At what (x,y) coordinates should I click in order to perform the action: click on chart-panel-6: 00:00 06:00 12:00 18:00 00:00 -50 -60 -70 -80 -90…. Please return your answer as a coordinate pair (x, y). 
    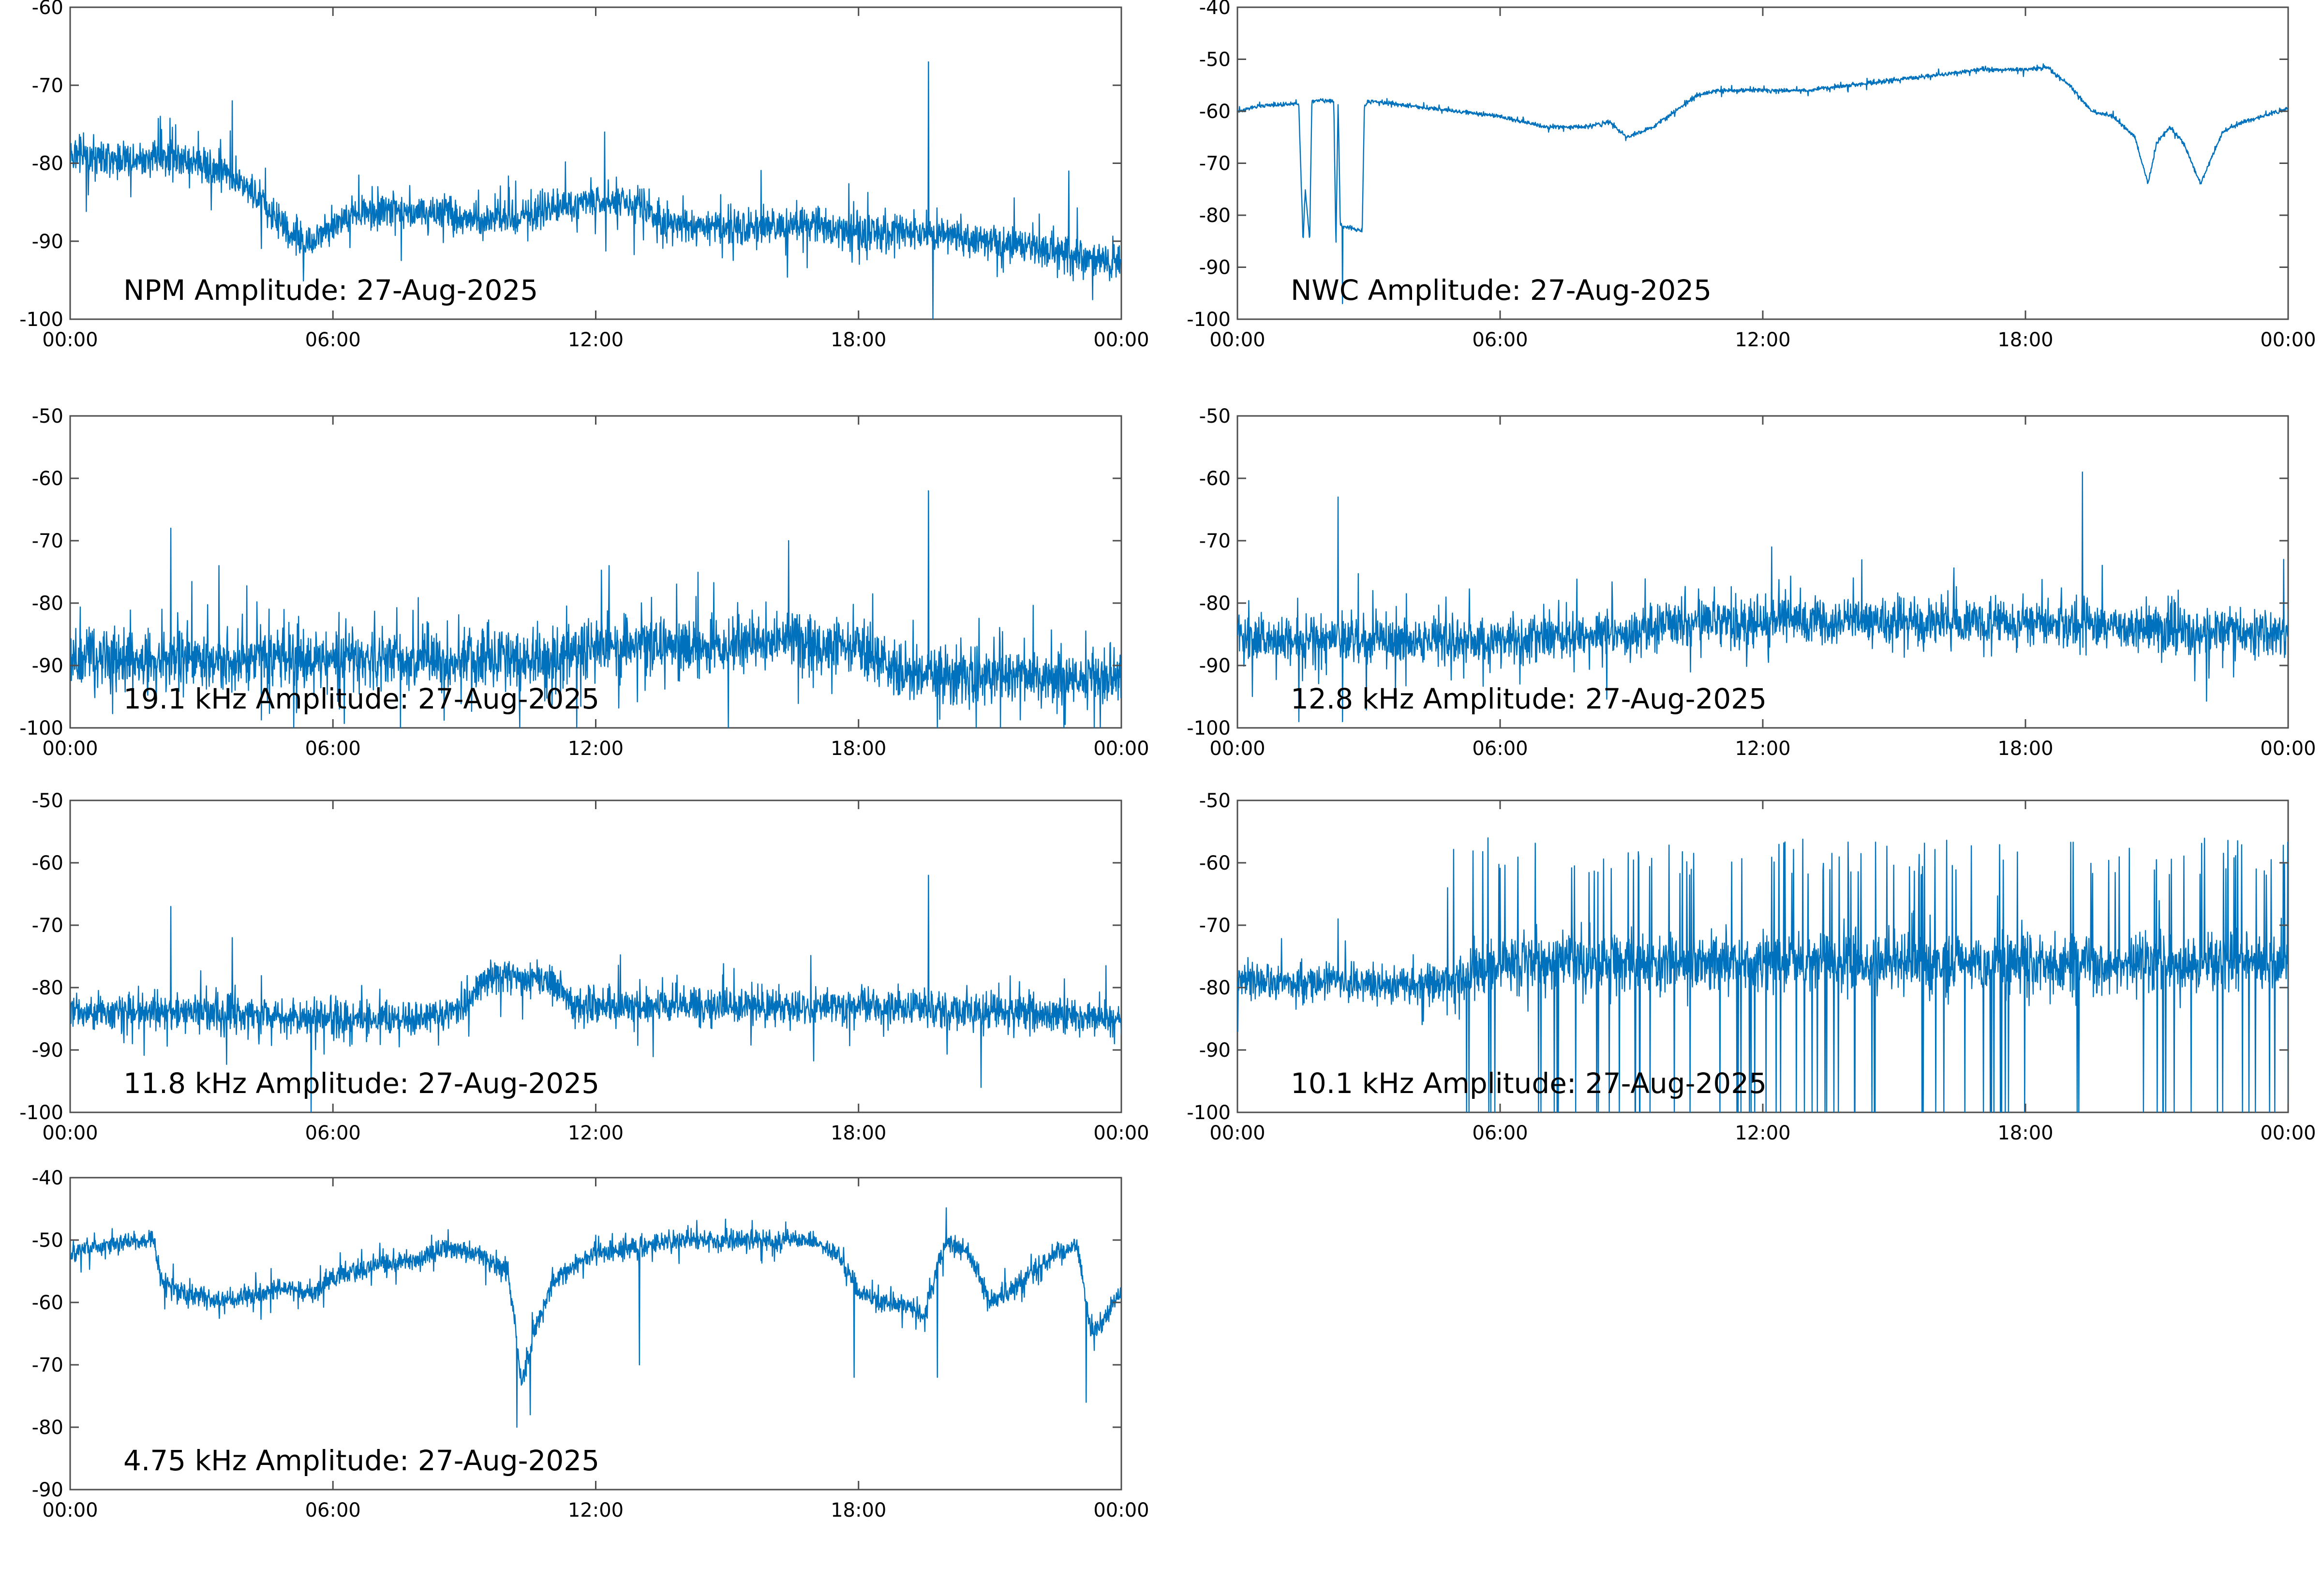
    Looking at the image, I should click on (1751, 967).